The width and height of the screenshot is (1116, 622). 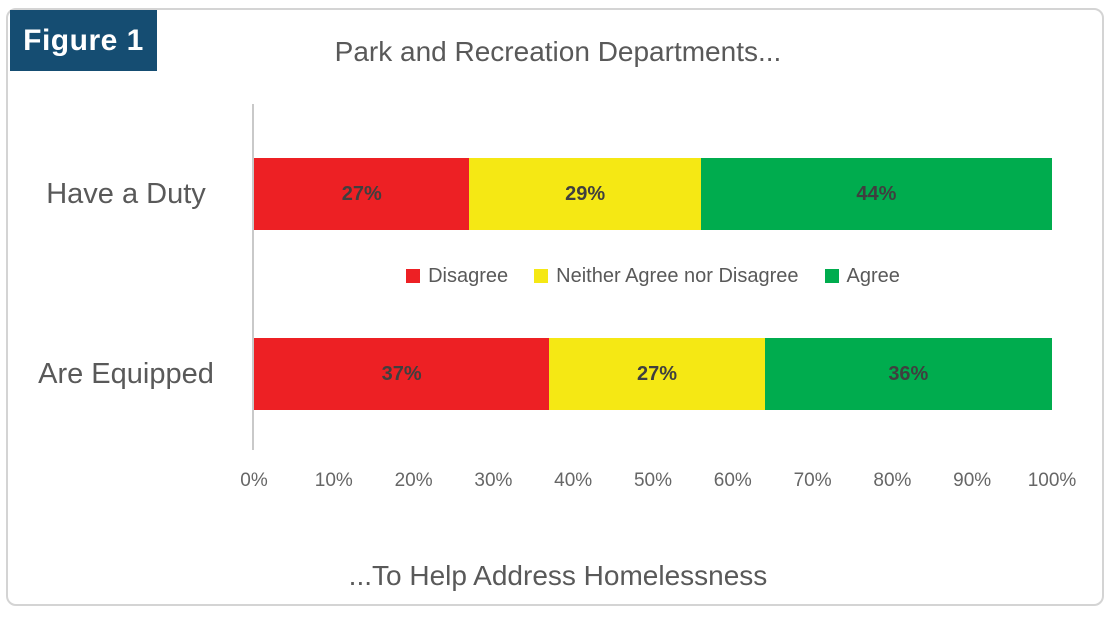 I want to click on bar-segment-neither-agree-nor-disagree: 27%, so click(x=657, y=374).